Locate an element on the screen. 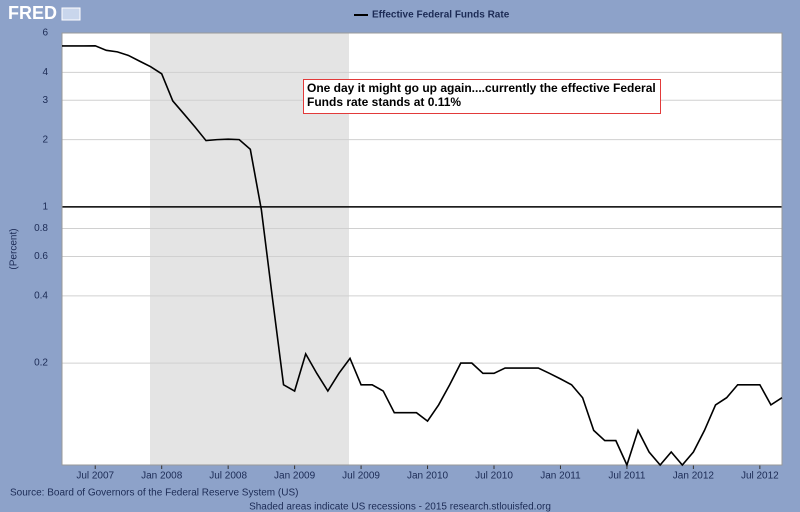 This screenshot has width=800, height=512. x-tick-label: Jul 2009 is located at coordinates (361, 476).